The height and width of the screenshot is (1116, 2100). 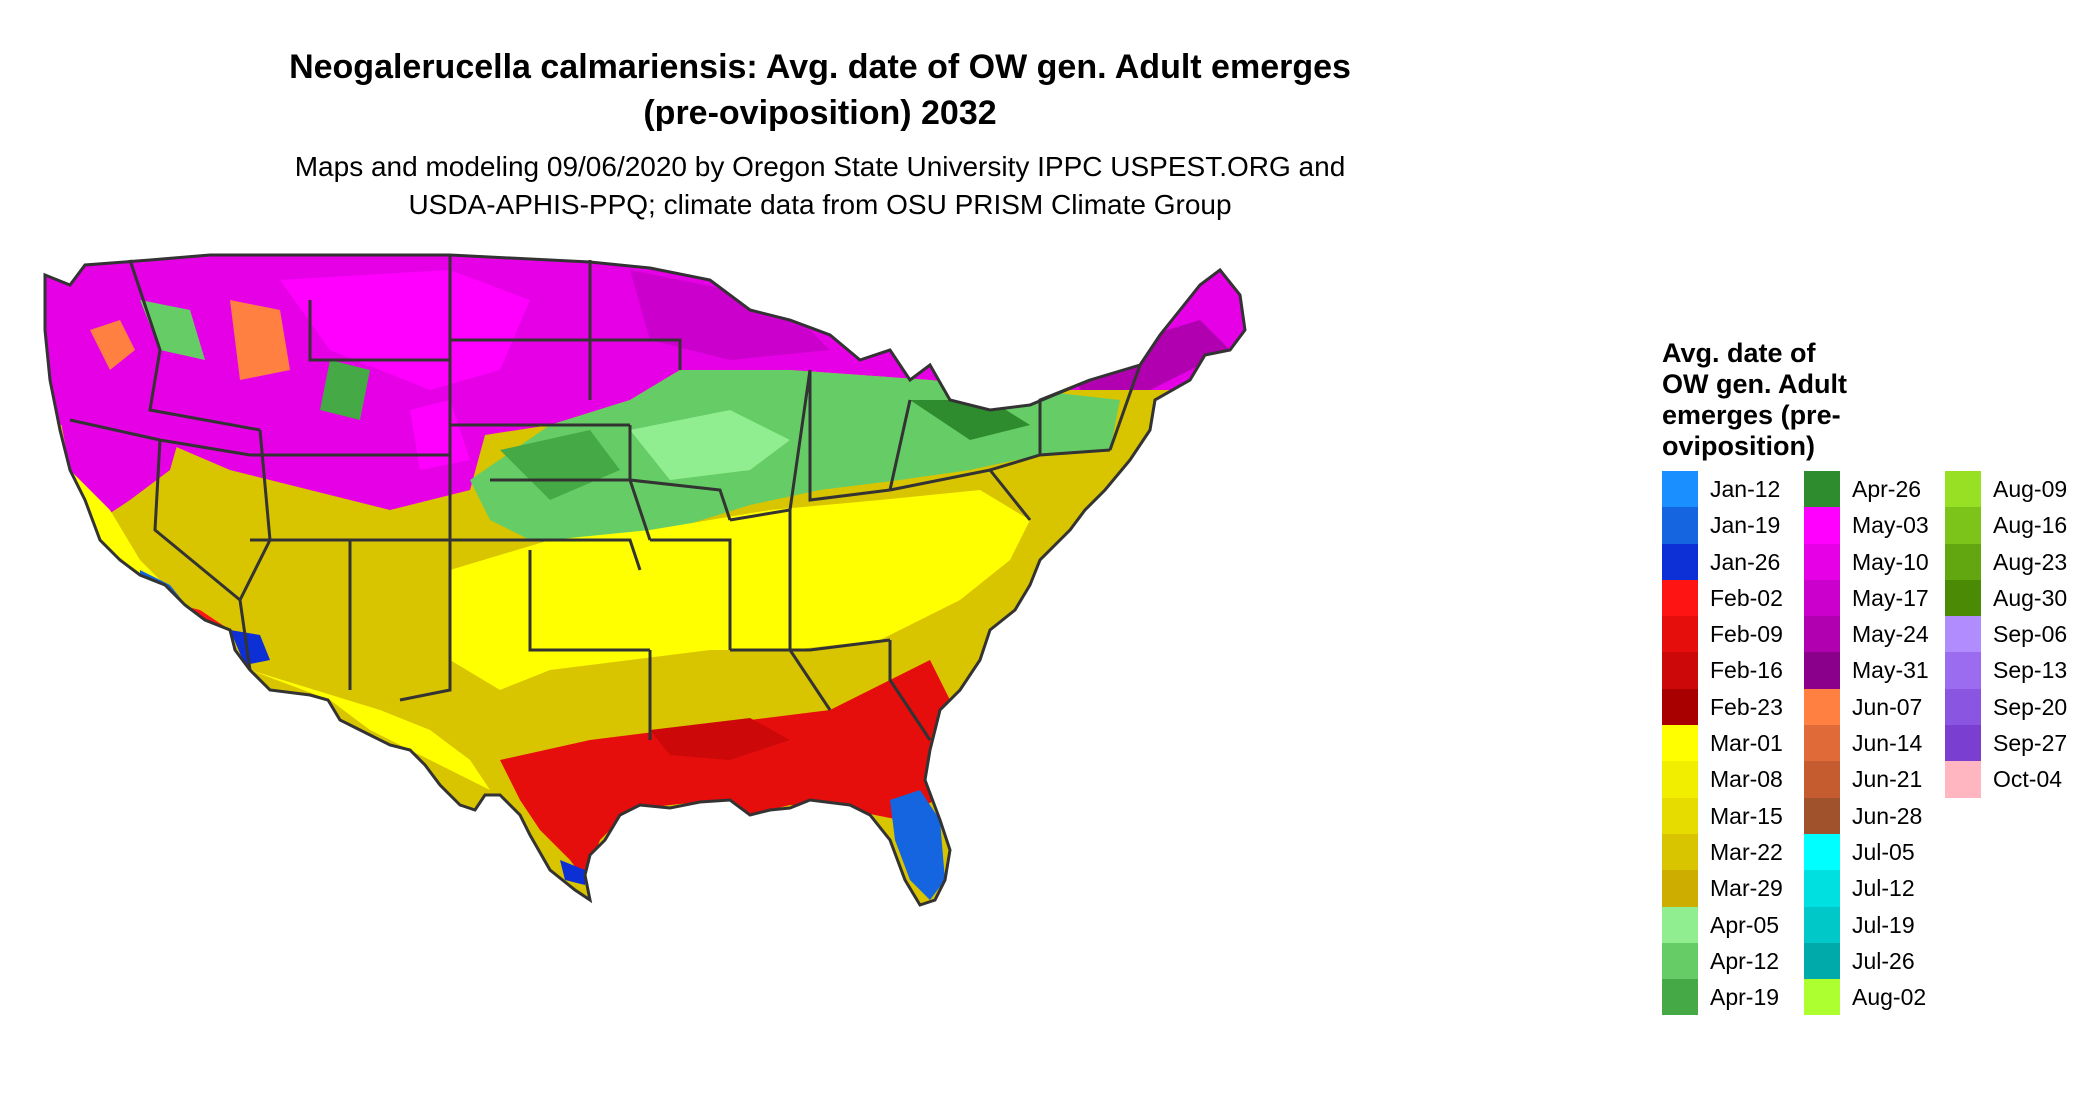 What do you see at coordinates (2030, 525) in the screenshot?
I see `legend-label: Aug-16` at bounding box center [2030, 525].